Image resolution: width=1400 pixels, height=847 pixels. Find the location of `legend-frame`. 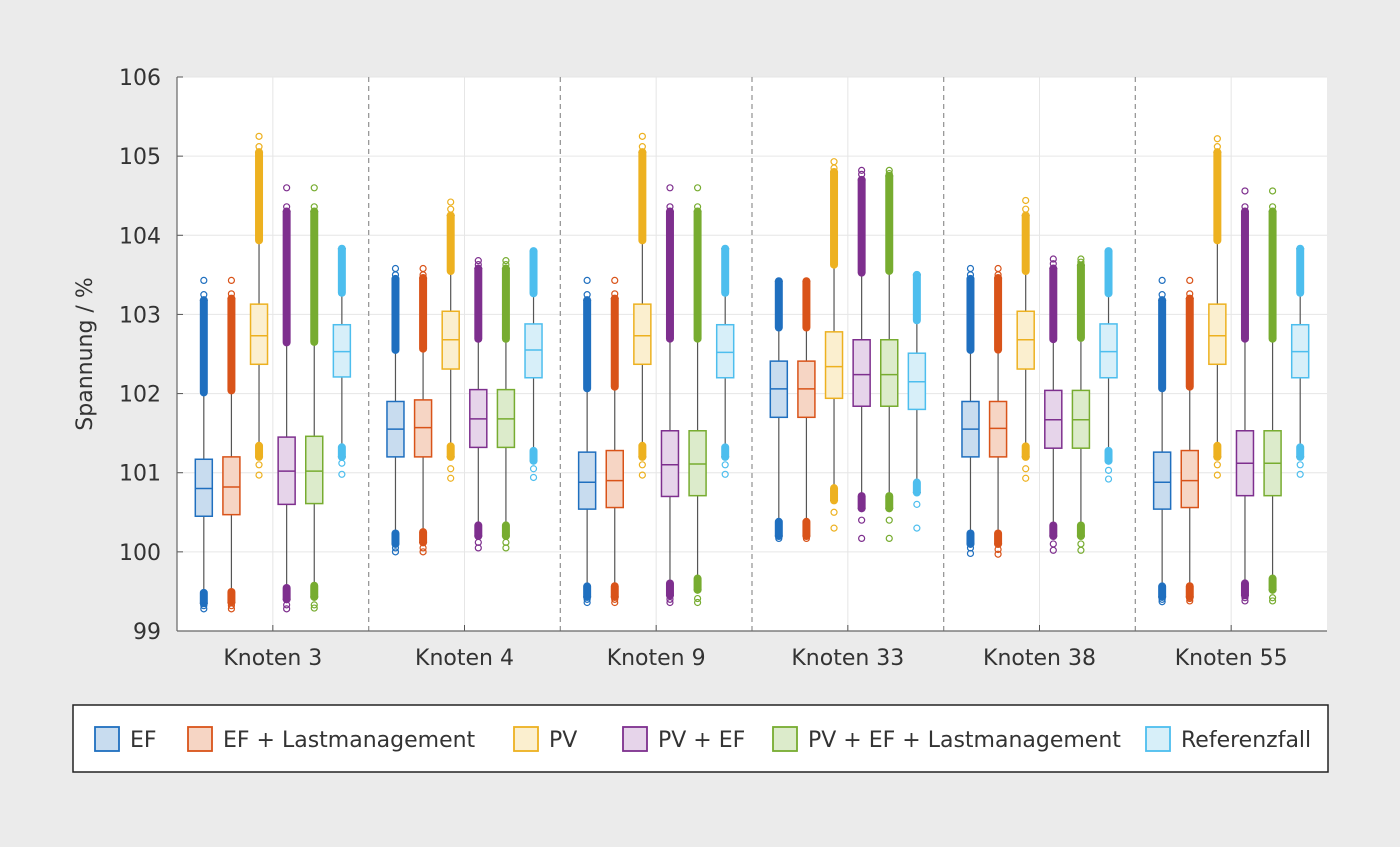

legend-frame is located at coordinates (700, 738).